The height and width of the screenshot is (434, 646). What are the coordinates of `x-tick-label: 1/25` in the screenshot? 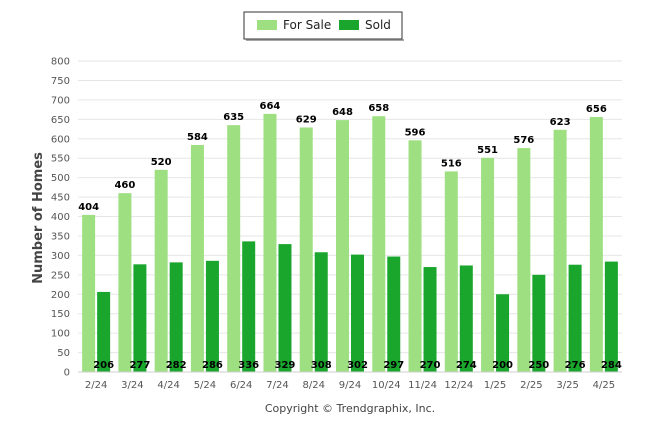 It's located at (495, 385).